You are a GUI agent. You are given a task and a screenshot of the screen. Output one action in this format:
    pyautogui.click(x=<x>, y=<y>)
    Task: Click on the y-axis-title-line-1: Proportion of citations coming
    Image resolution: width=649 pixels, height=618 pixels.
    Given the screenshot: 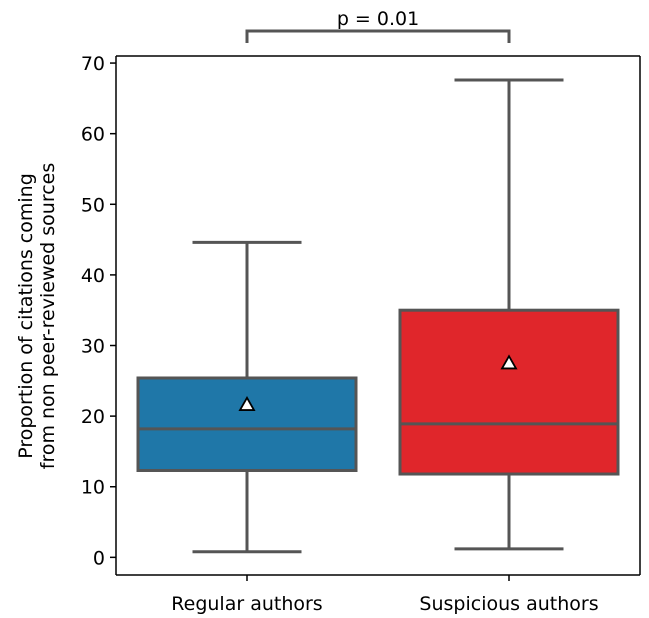 What is the action you would take?
    pyautogui.click(x=26, y=316)
    